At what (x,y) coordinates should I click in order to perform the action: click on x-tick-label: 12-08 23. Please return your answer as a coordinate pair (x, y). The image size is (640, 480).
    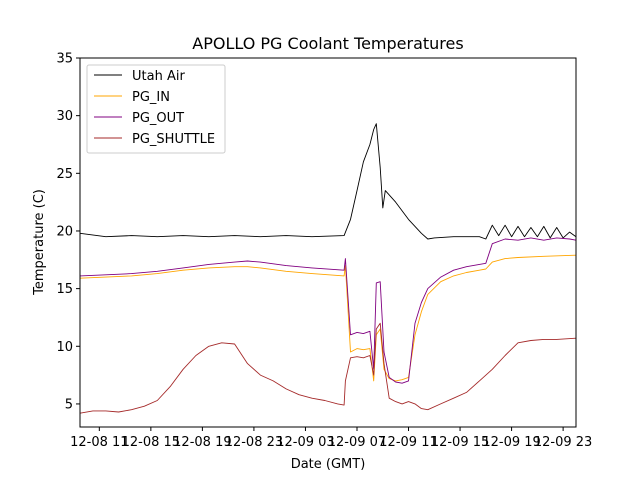
    Looking at the image, I should click on (254, 442).